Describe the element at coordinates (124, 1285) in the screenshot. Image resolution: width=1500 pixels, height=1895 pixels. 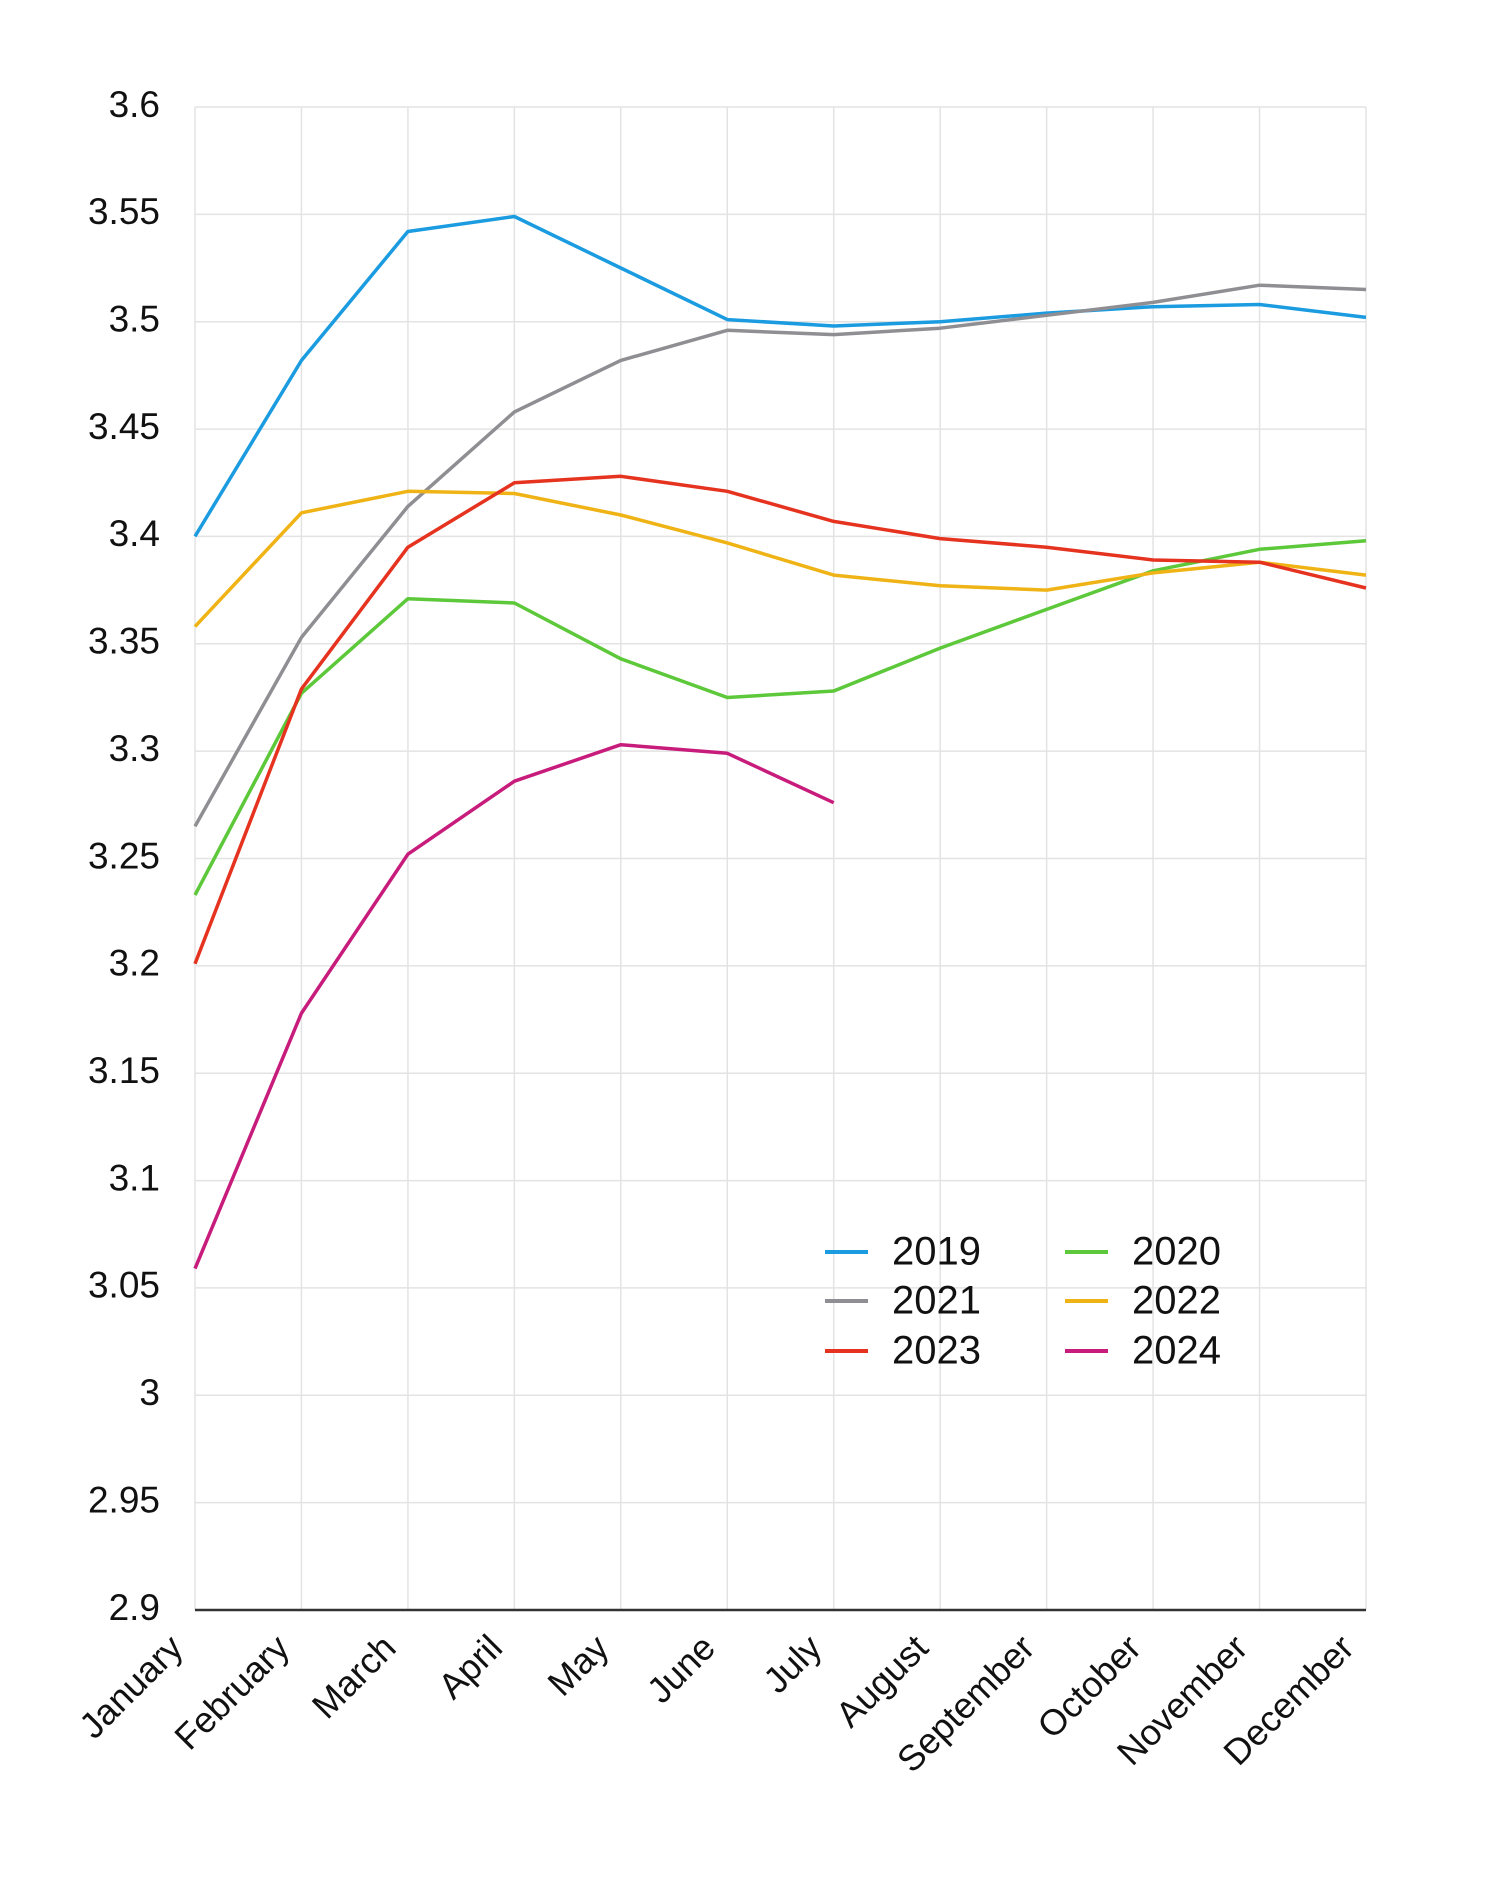
I see `y-tick-label: 3.05` at that location.